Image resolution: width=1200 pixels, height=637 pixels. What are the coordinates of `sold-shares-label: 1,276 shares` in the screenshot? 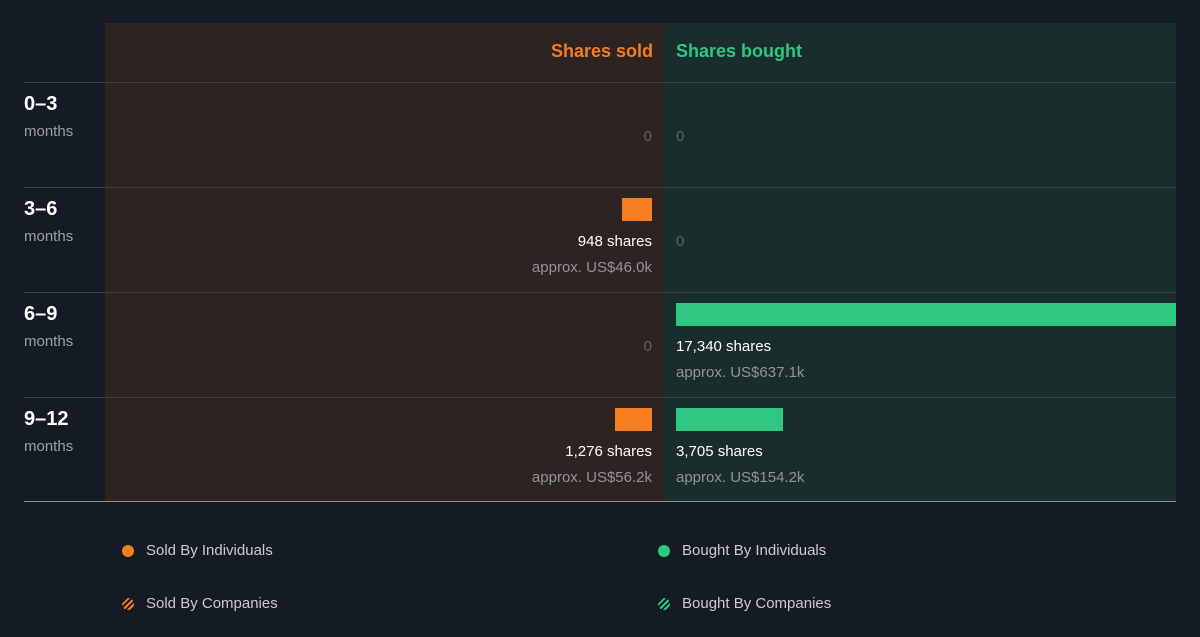 It's located at (608, 451).